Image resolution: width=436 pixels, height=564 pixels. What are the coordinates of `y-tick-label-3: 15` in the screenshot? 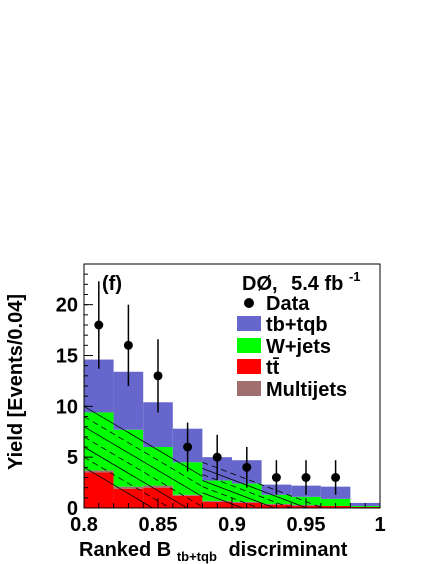 It's located at (67, 357).